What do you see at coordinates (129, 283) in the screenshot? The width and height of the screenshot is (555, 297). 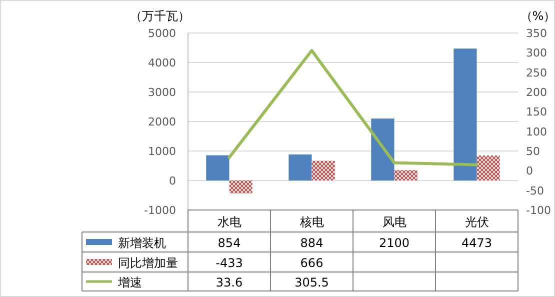 I see `legend-label: 增速` at bounding box center [129, 283].